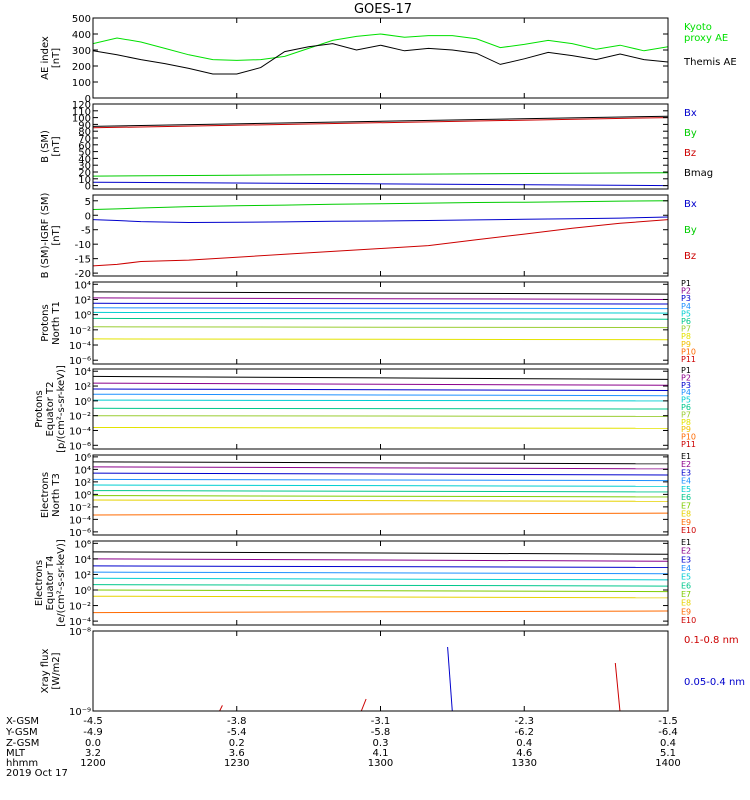 This screenshot has width=750, height=800. Describe the element at coordinates (686, 585) in the screenshot. I see `legend-label: E6` at that location.